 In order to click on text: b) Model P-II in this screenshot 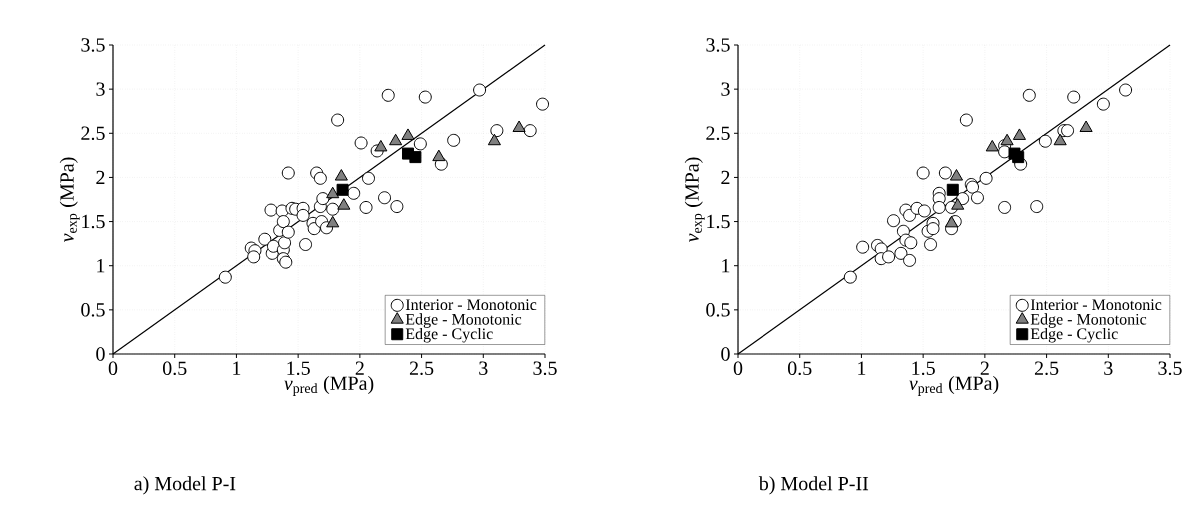, I will do `click(813, 485)`.